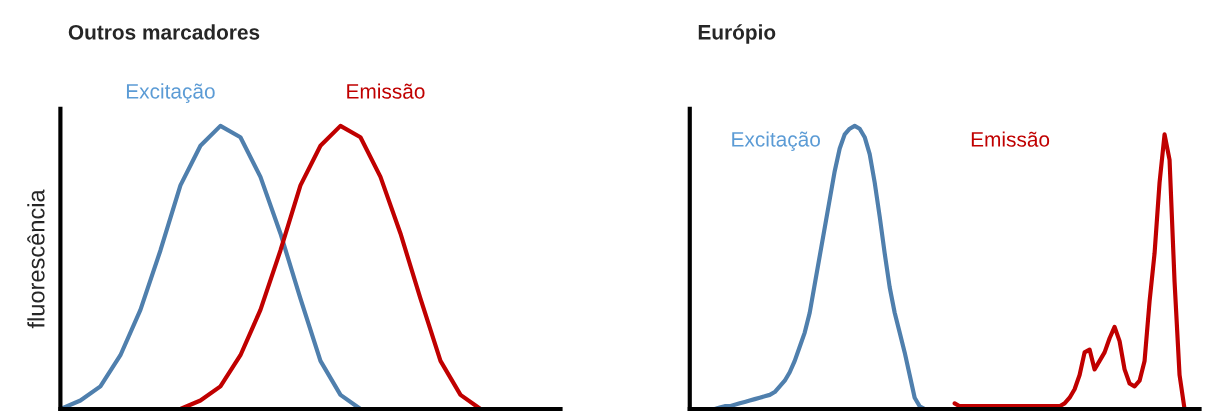  I want to click on series-label: Emissão, so click(386, 91).